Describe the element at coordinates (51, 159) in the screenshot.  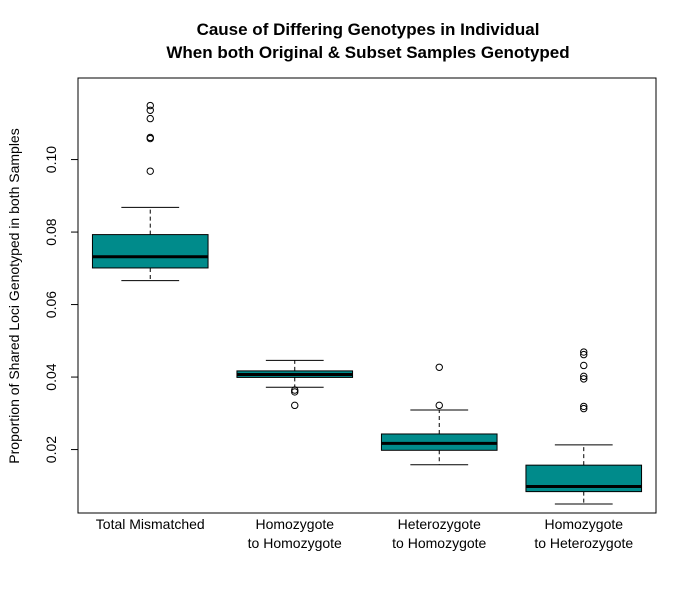
I see `y-tick-label: 0.10` at that location.